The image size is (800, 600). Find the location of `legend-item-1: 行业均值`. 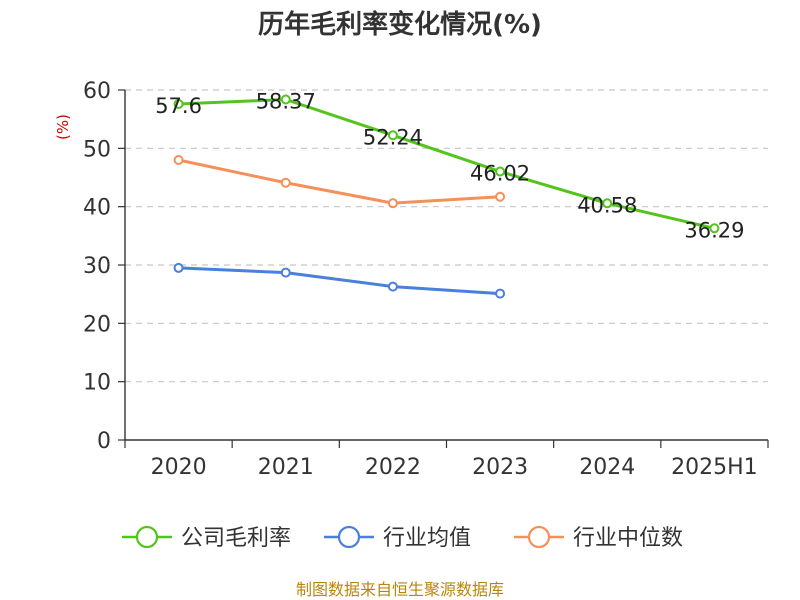

legend-item-1: 行业均值 is located at coordinates (397, 538).